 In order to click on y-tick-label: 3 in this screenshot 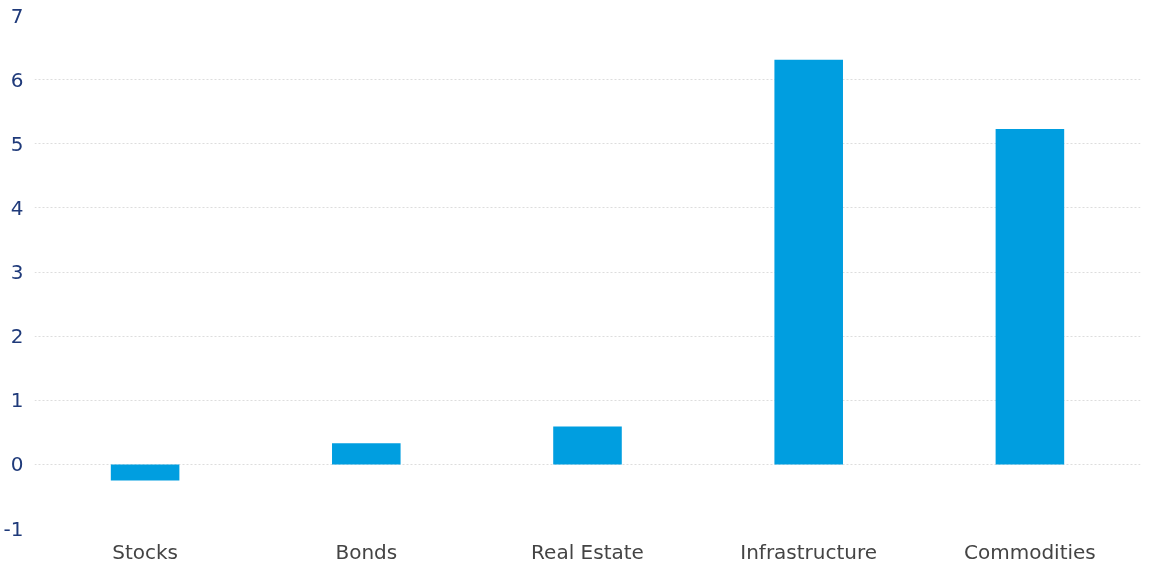, I will do `click(17, 272)`.